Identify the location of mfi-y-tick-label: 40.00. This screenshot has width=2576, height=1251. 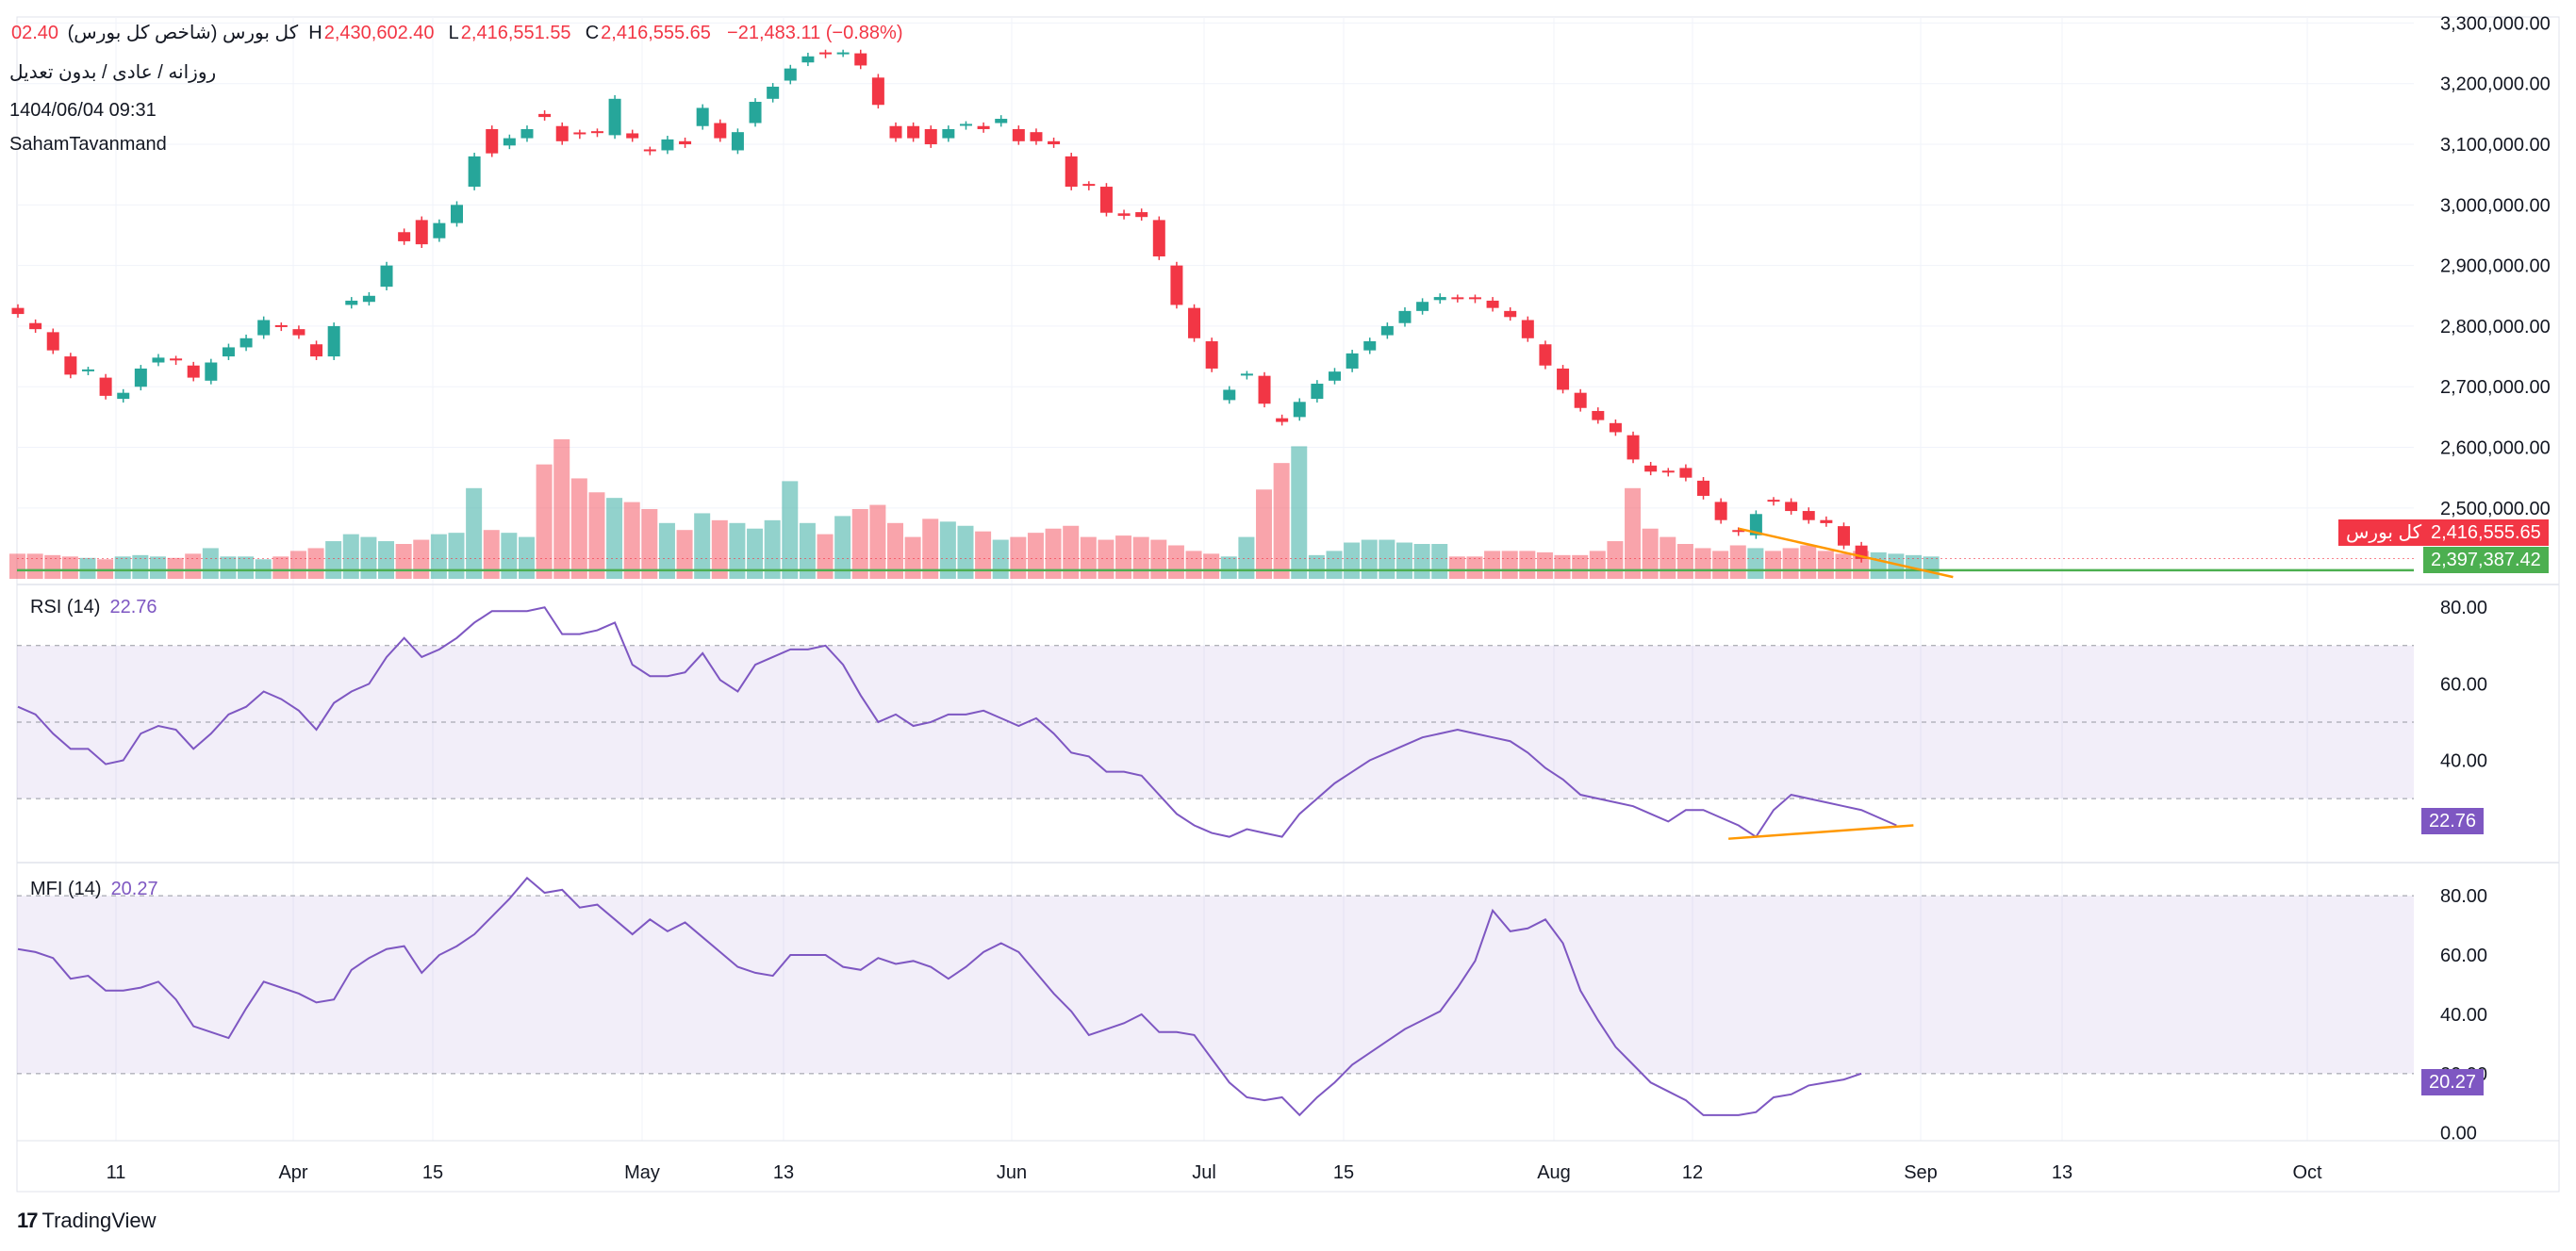
(2463, 1015).